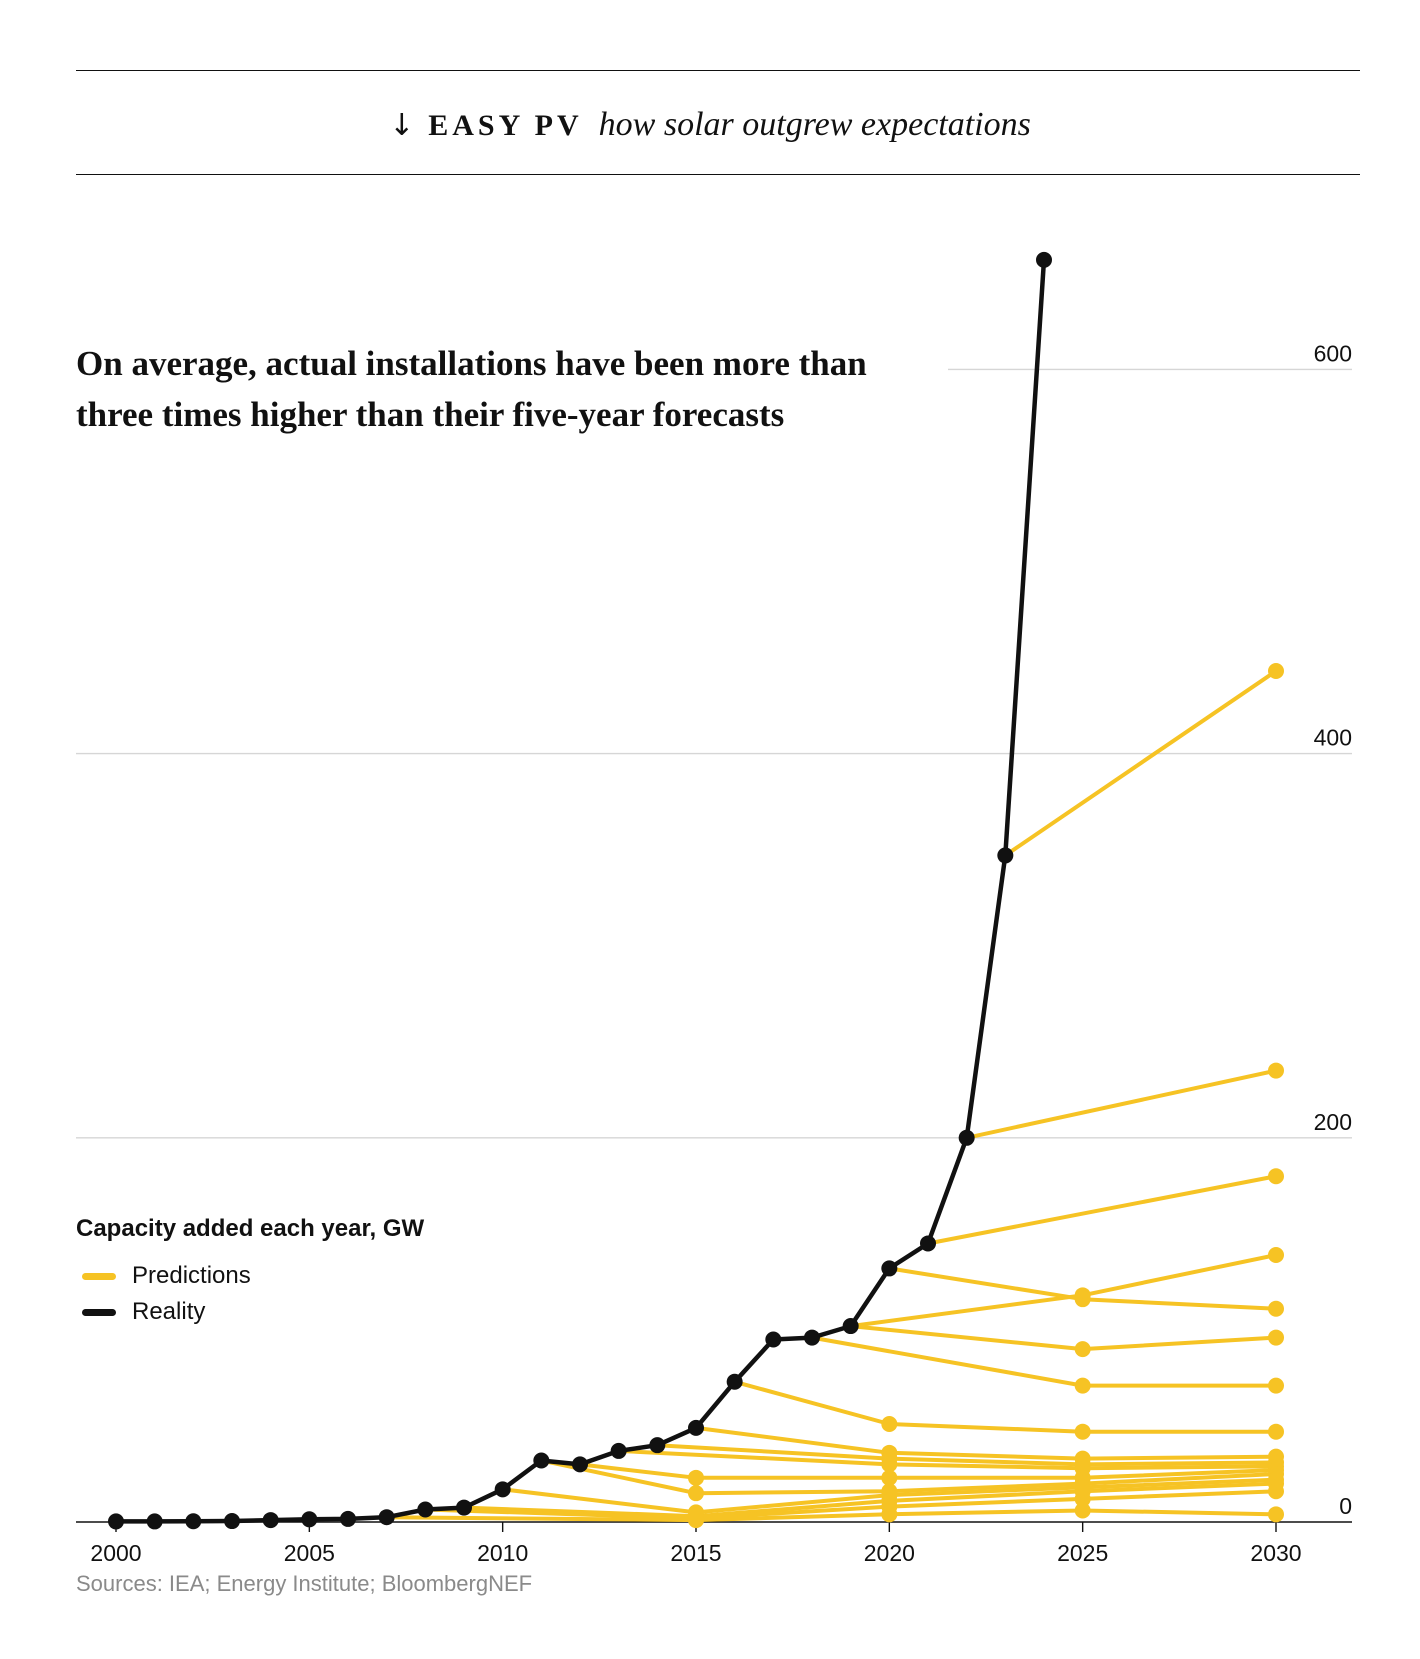  What do you see at coordinates (250, 1312) in the screenshot?
I see `legend-item-reality: Reality` at bounding box center [250, 1312].